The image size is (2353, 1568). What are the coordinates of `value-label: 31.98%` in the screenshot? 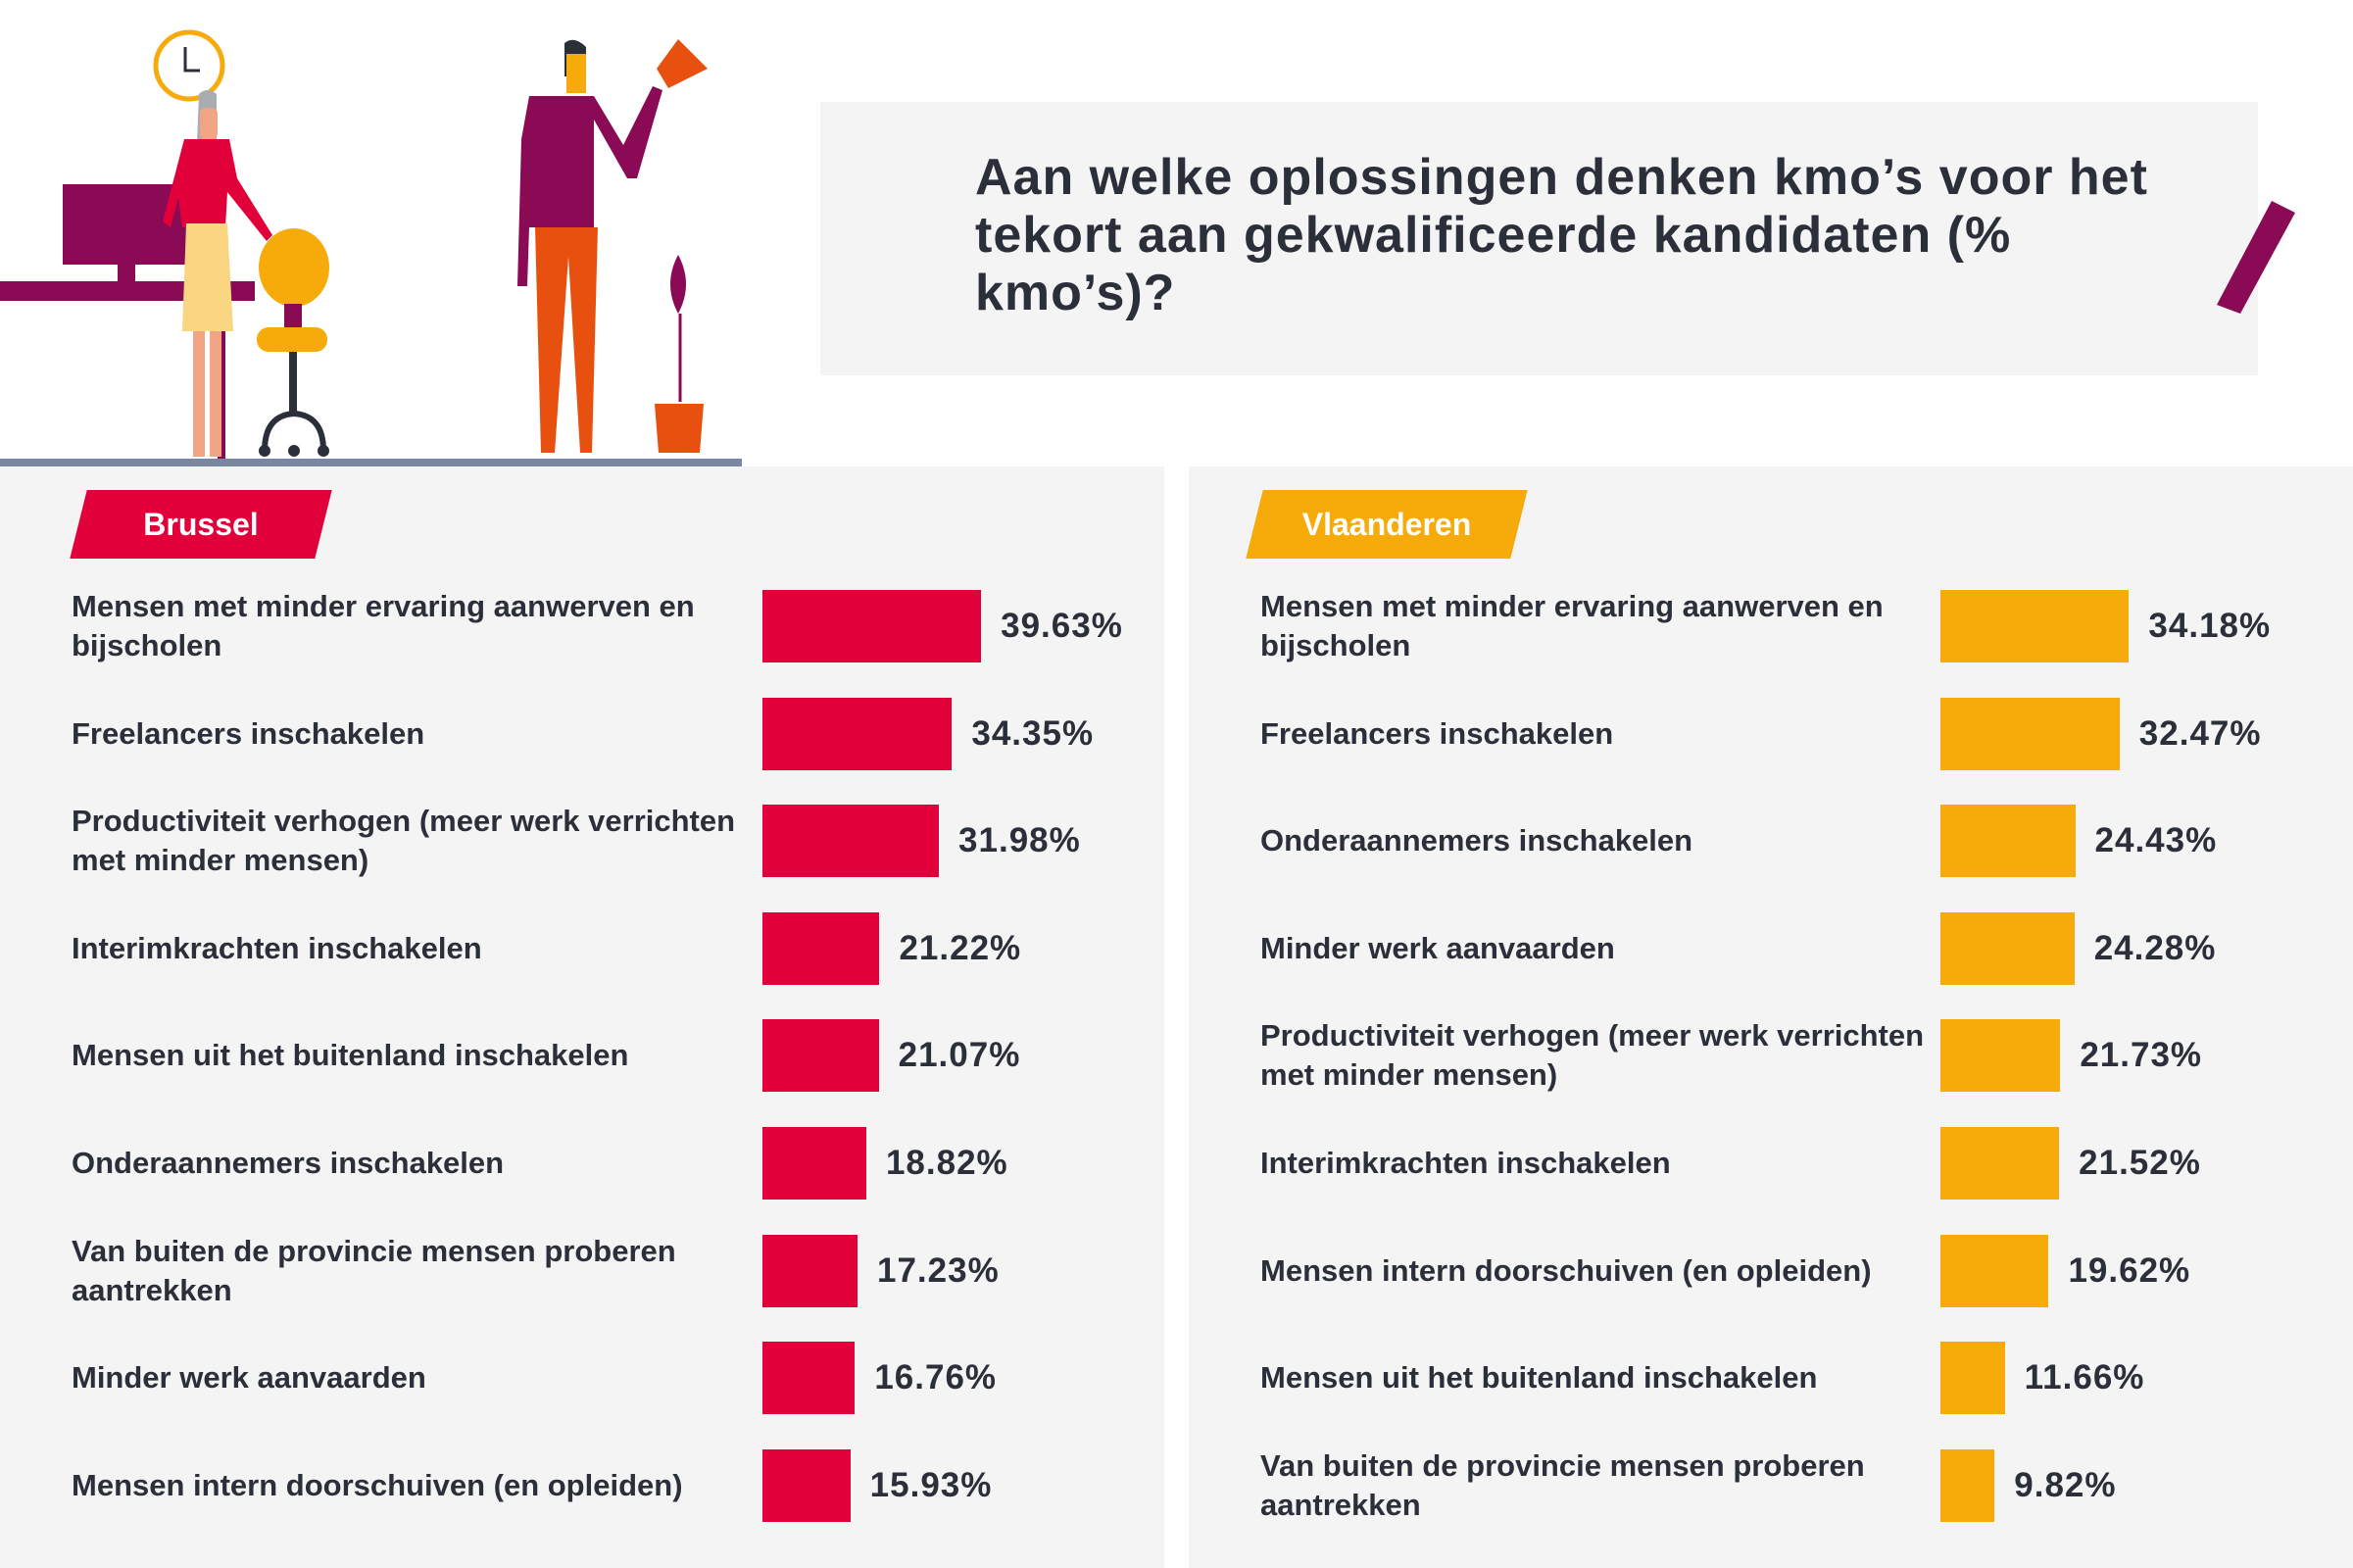 It's located at (1020, 840).